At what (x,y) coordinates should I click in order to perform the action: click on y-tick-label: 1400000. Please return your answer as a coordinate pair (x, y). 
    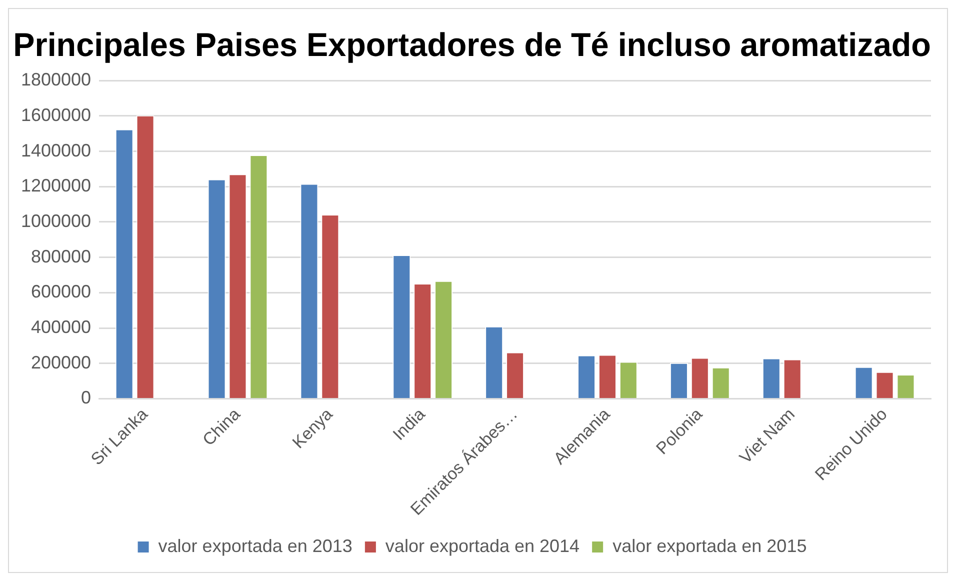
    Looking at the image, I should click on (56, 150).